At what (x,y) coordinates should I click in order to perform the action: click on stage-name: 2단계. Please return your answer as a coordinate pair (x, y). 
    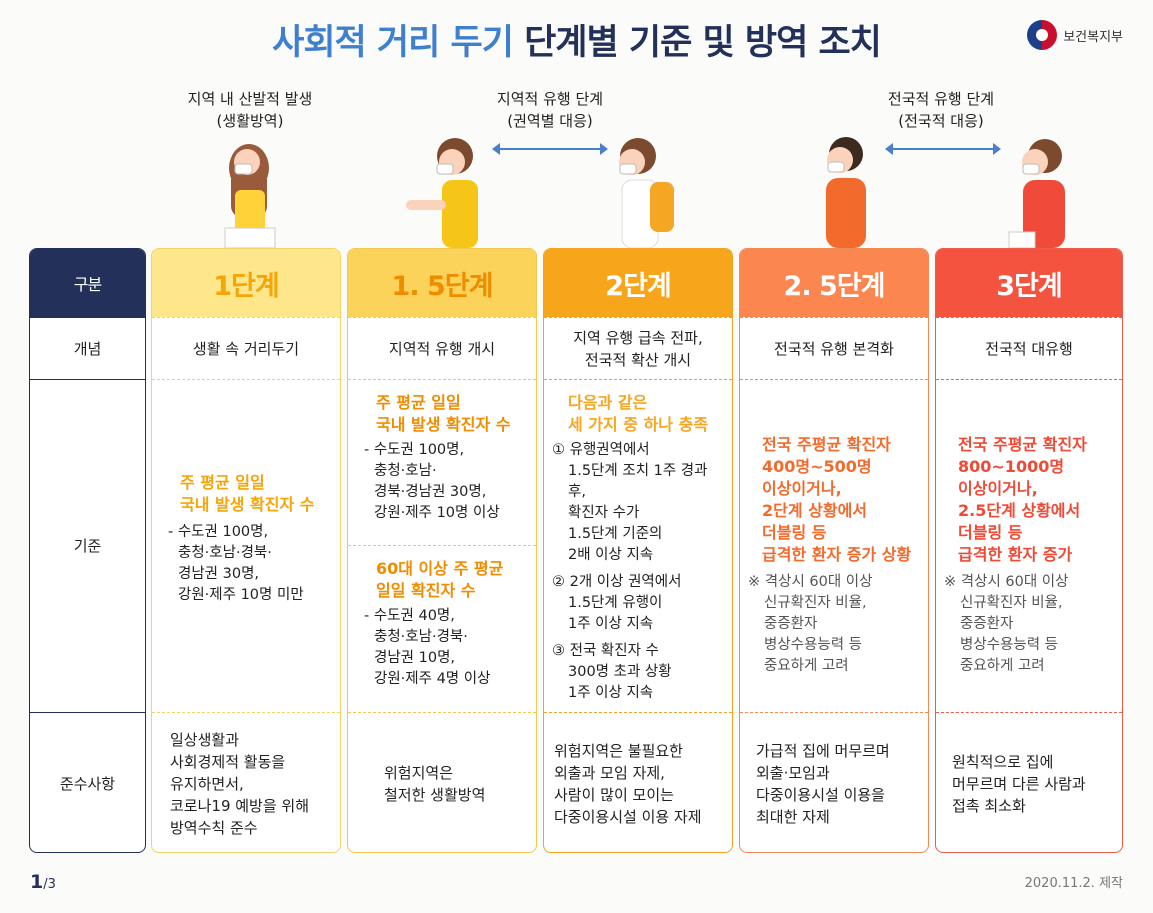
    Looking at the image, I should click on (638, 283).